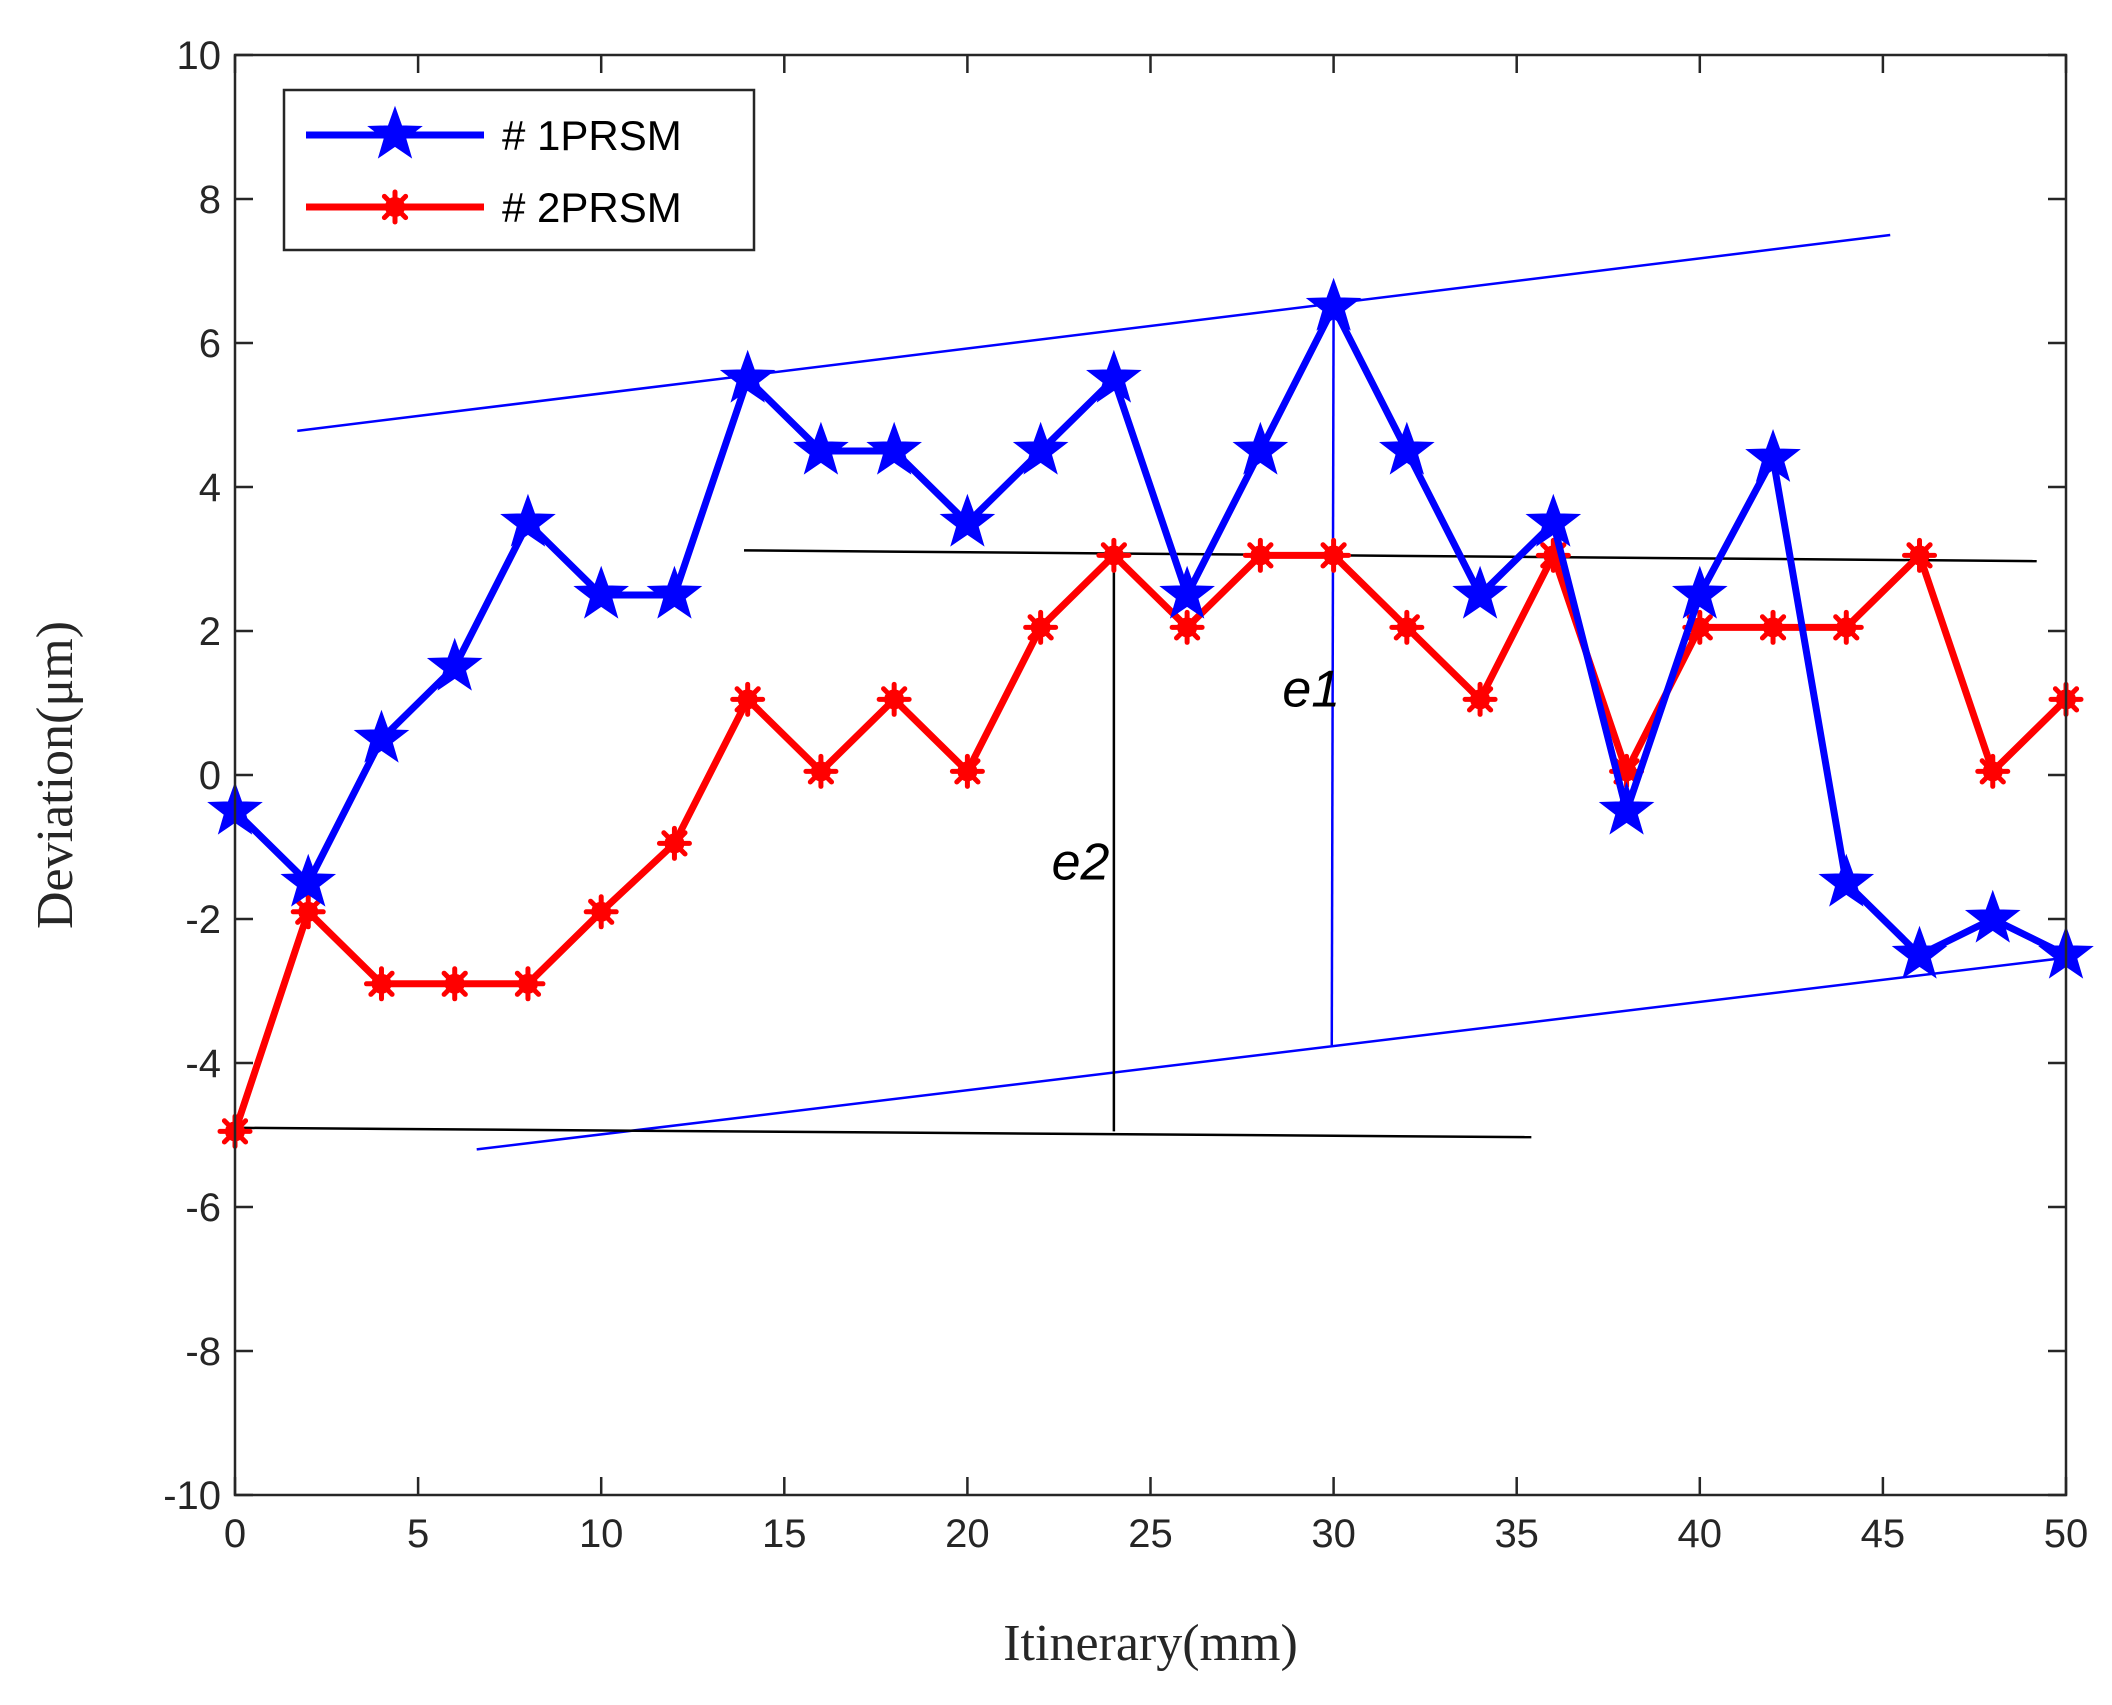  I want to click on x-axis-label: Itinerary(mm), so click(1150, 1643).